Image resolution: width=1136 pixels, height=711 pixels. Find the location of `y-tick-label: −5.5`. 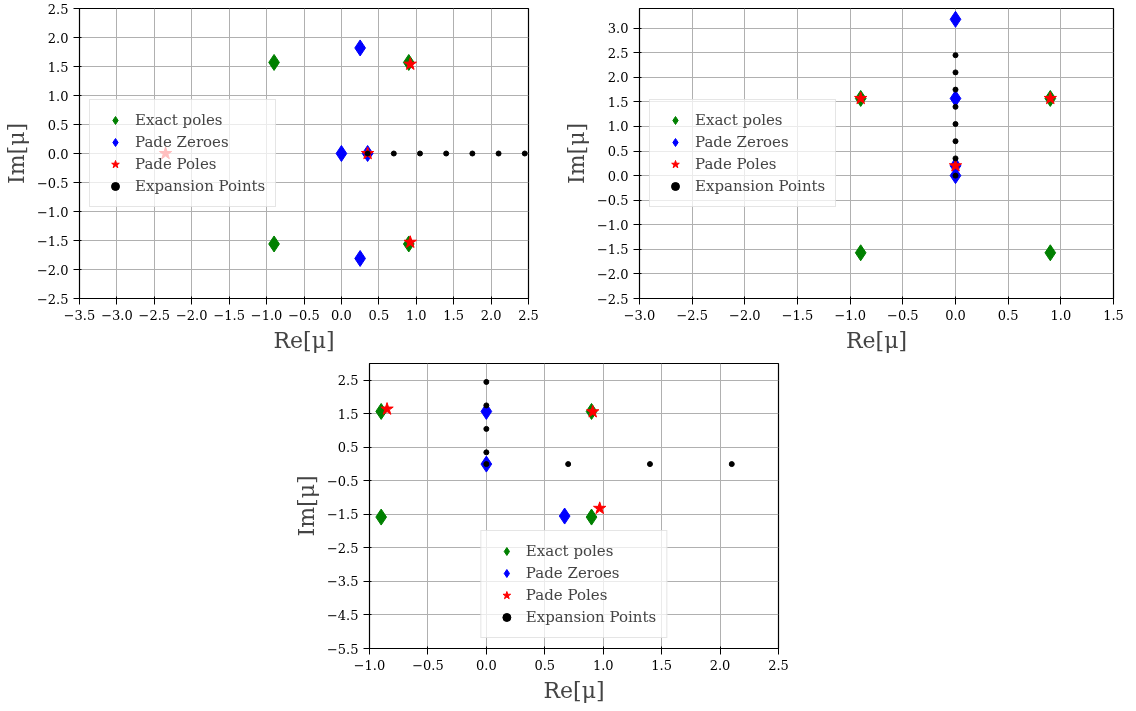

y-tick-label: −5.5 is located at coordinates (342, 649).